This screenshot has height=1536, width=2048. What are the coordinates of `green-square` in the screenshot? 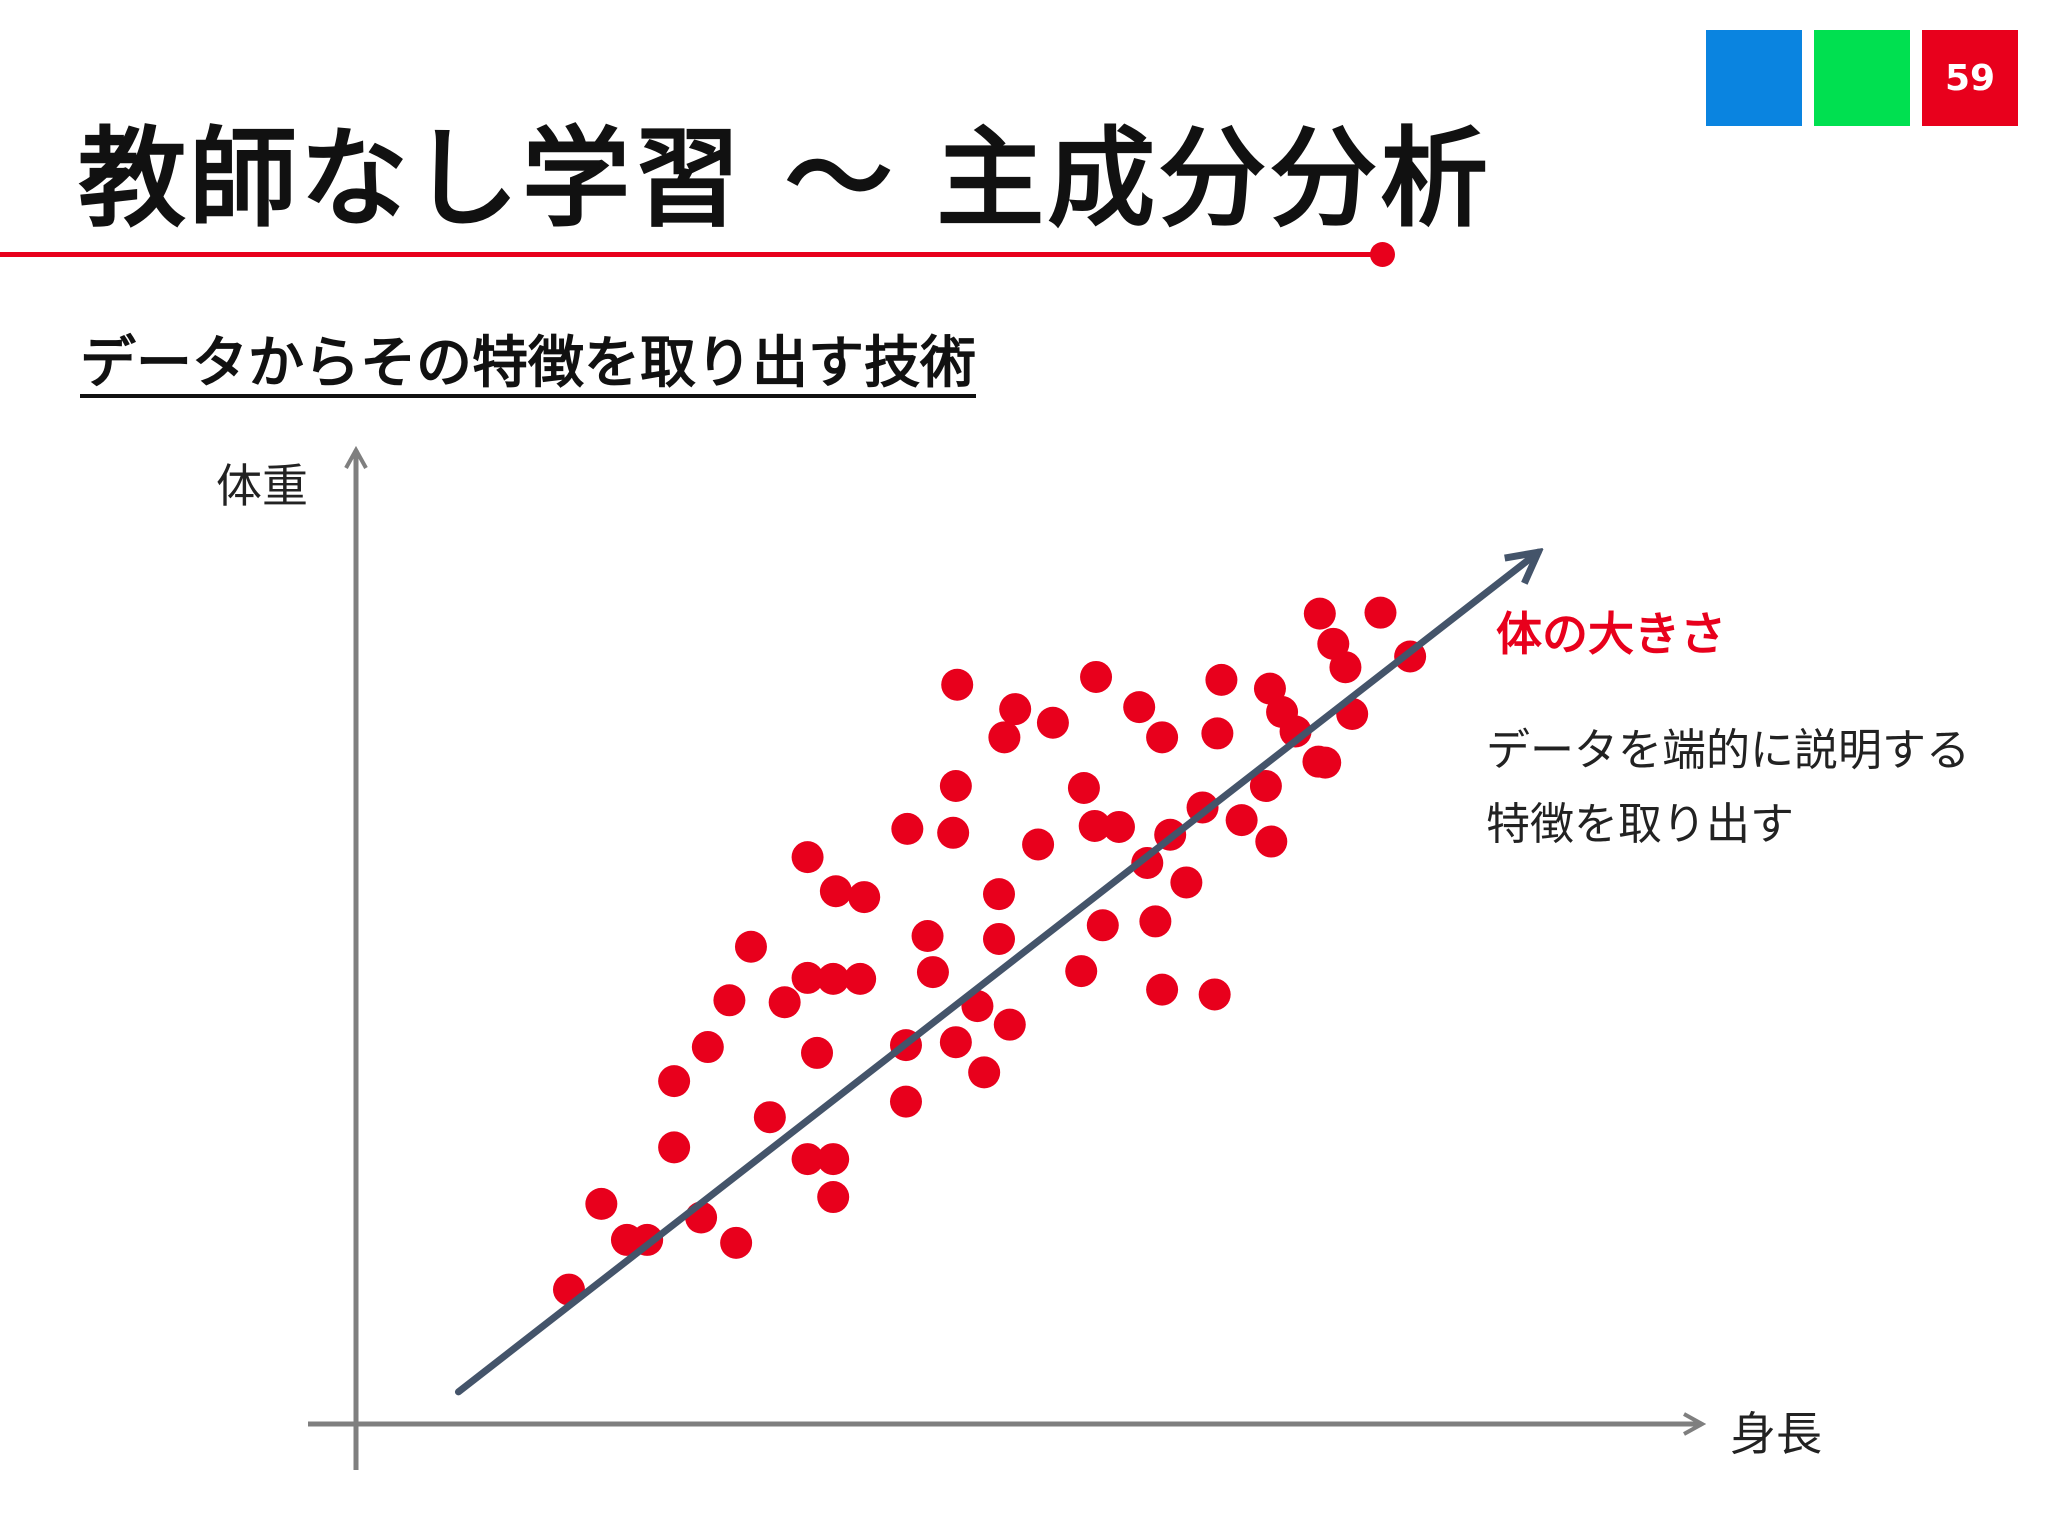 It's located at (1862, 78).